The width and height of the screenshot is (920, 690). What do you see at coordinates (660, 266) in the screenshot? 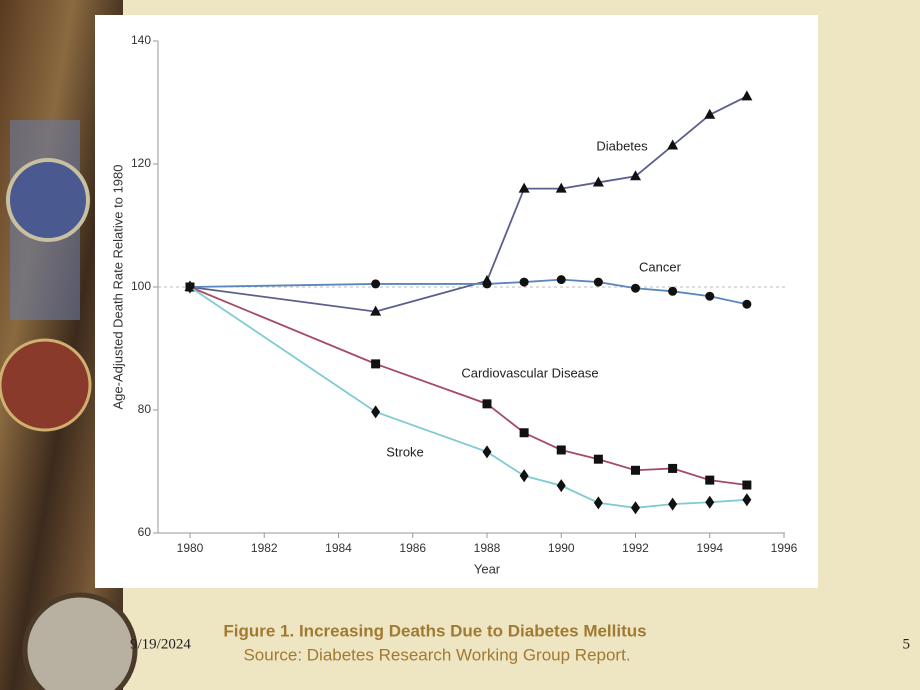
I see `series-label: Cancer` at bounding box center [660, 266].